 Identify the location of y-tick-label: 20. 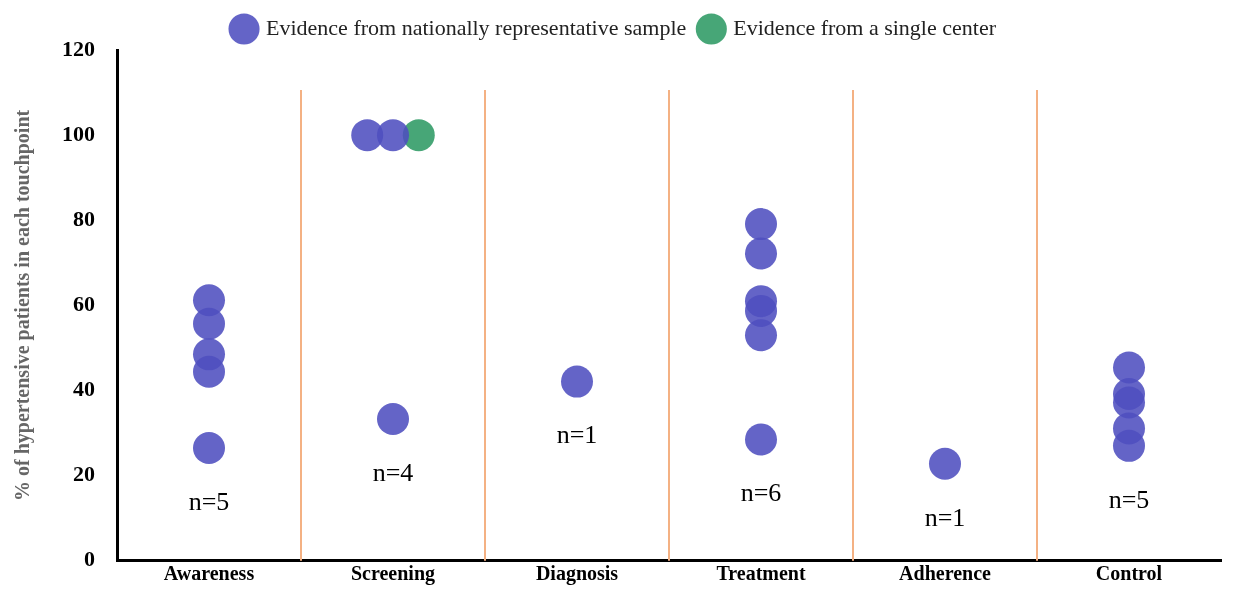
(84, 474).